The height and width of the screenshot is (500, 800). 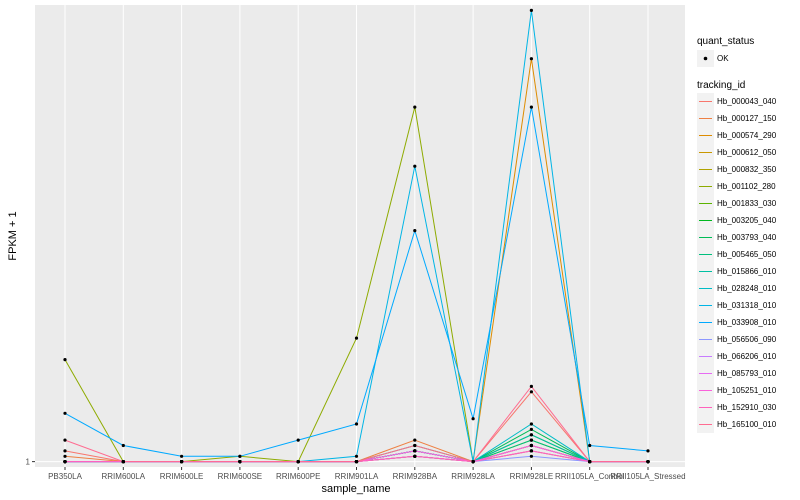 What do you see at coordinates (747, 135) in the screenshot?
I see `legend-label-series: Hb_000574_290` at bounding box center [747, 135].